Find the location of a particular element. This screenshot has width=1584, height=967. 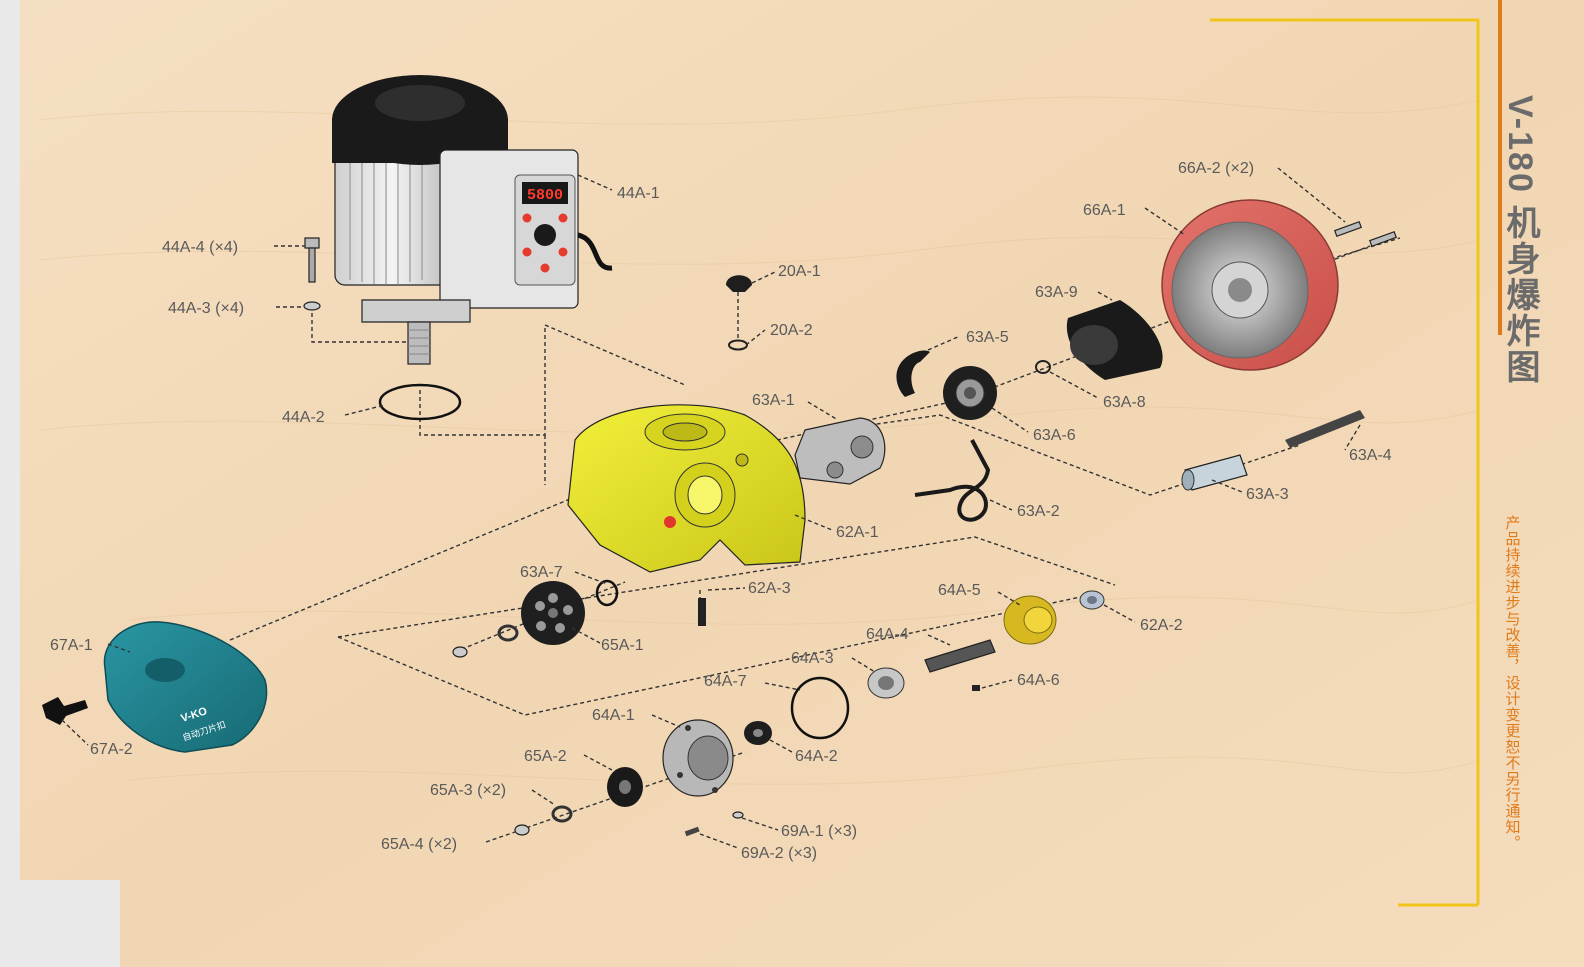

label-63a7: 63A-7 is located at coordinates (541, 572).